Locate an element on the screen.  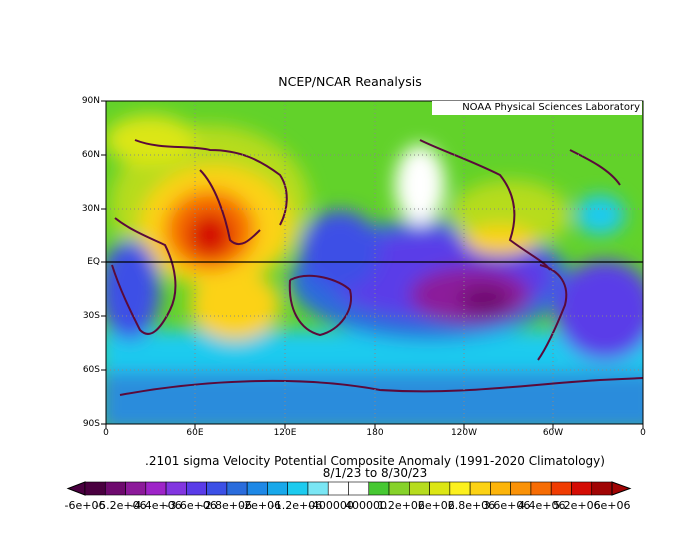
colorbar-arrow-left is located at coordinates (76, 488).